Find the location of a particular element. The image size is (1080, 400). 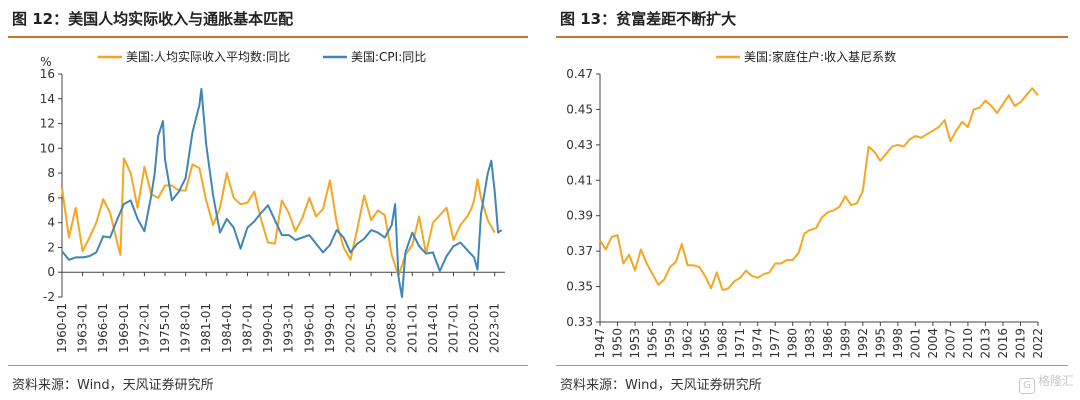

x-tick-label: 1986 is located at coordinates (828, 343).